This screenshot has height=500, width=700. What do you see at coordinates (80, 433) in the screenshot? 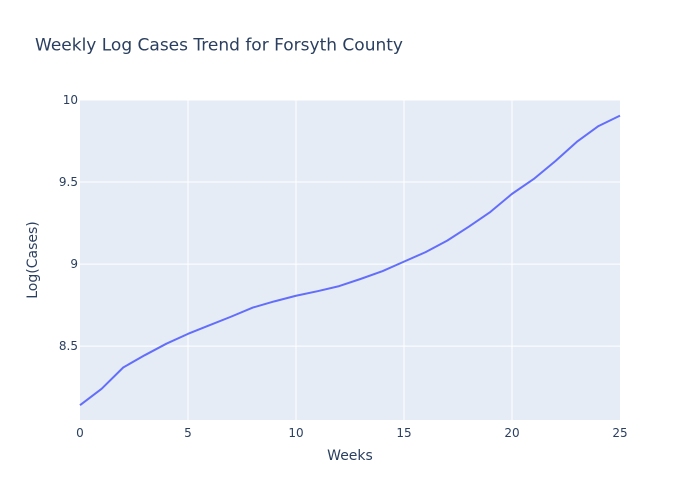
I see `x-tick-label: 0` at bounding box center [80, 433].